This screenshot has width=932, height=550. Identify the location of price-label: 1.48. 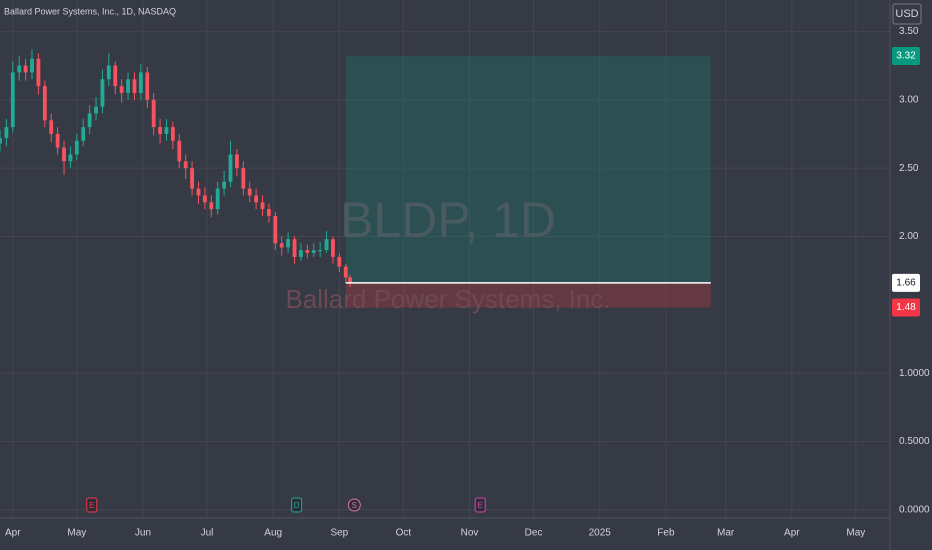
(906, 307).